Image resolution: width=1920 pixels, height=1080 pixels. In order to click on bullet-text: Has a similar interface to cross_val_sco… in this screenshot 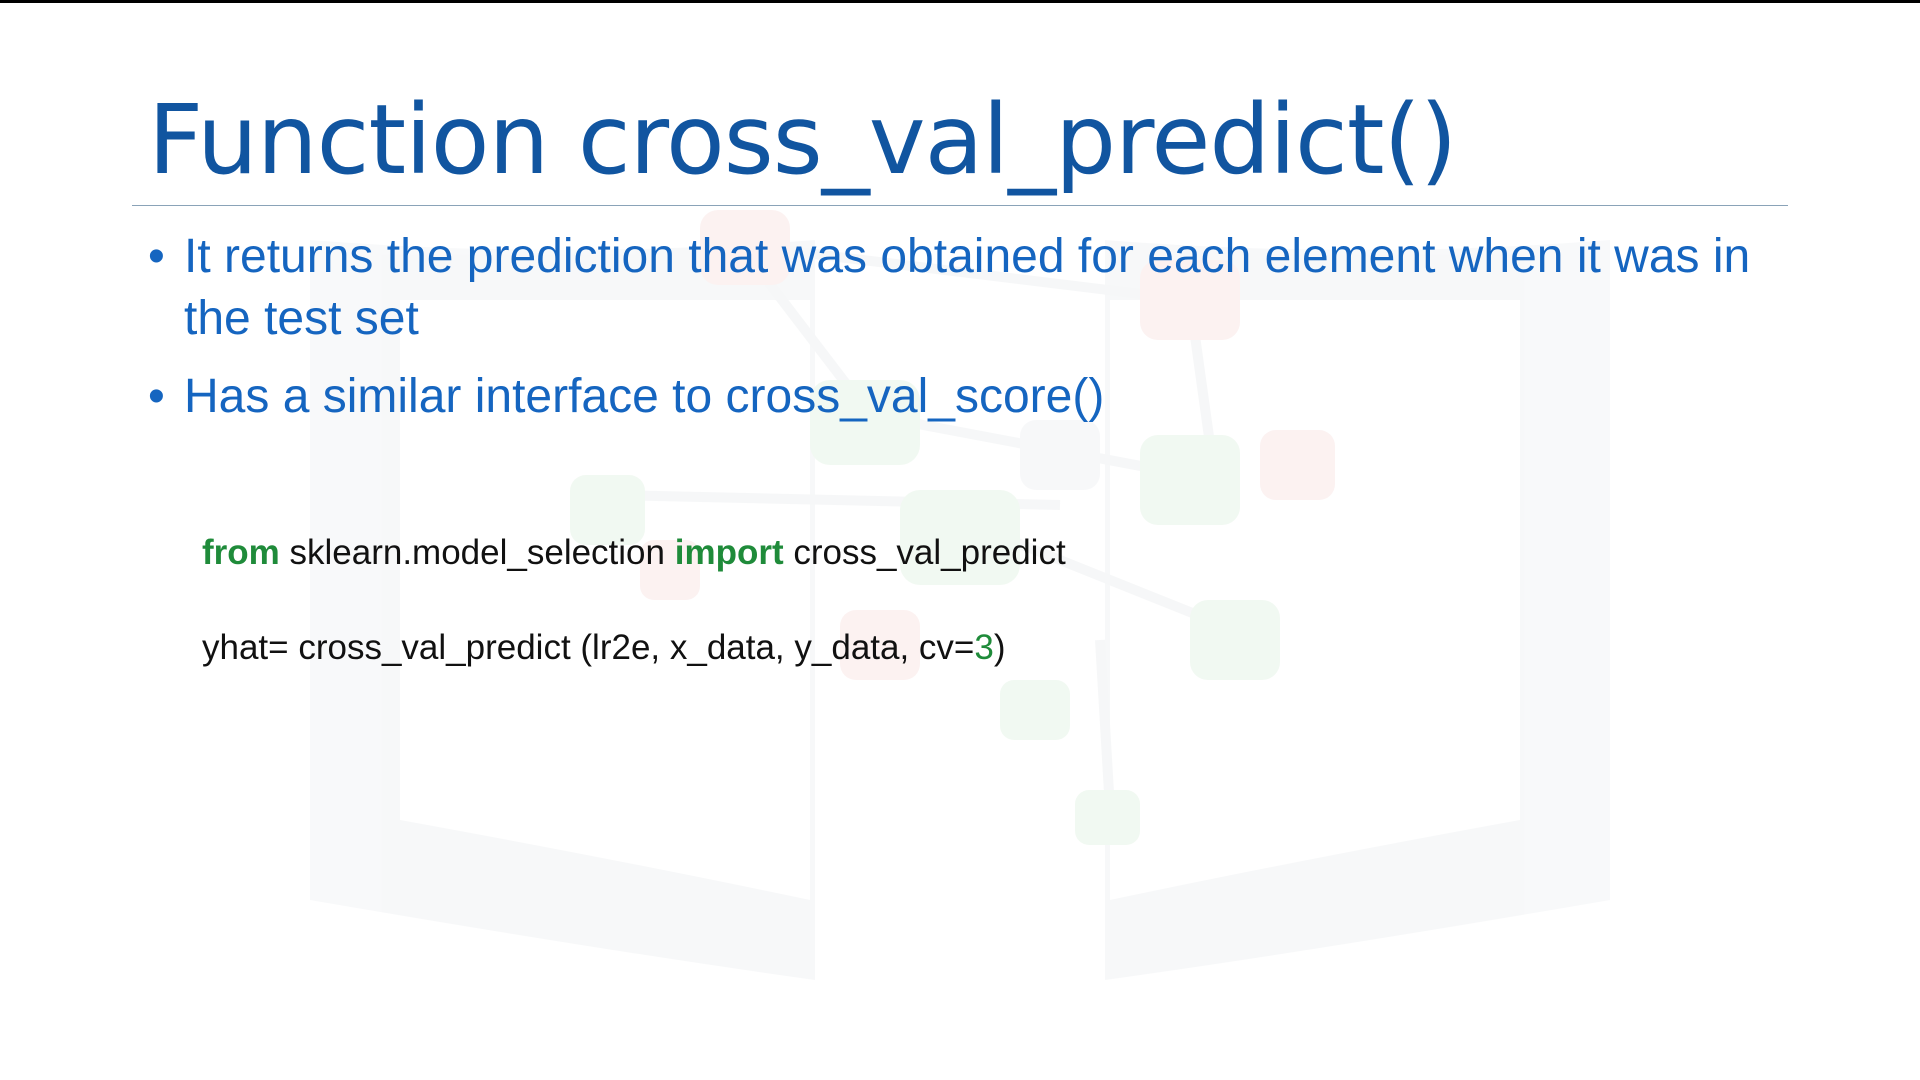, I will do `click(644, 396)`.